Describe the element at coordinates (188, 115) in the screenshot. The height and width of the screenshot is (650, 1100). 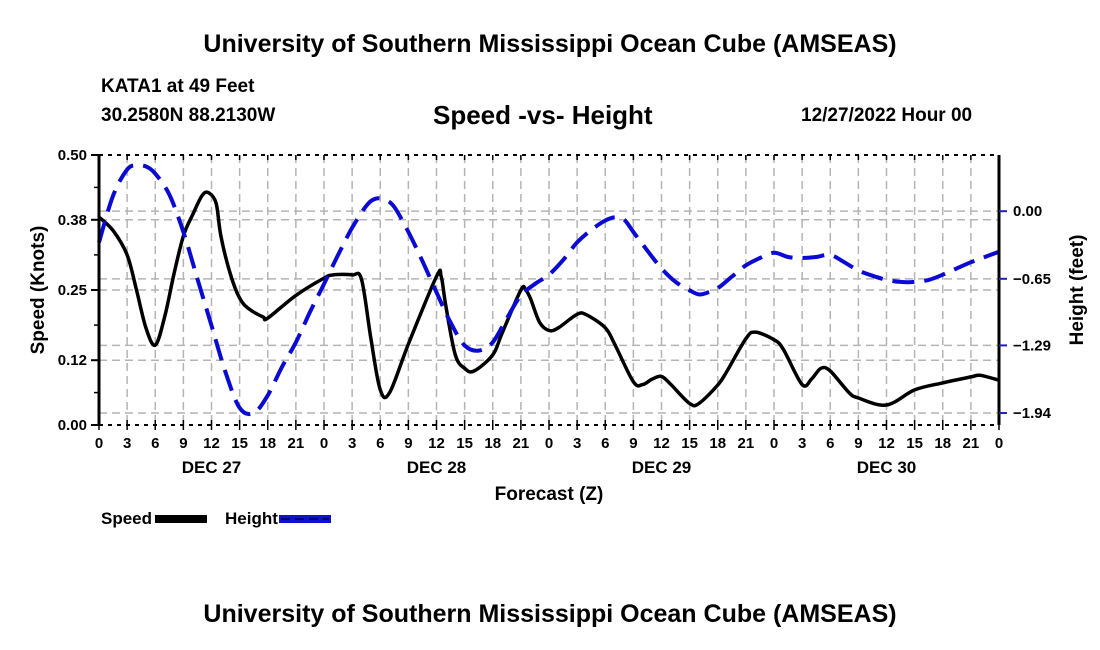
I see `coordinates-label: 30.2580N 88.2130W` at that location.